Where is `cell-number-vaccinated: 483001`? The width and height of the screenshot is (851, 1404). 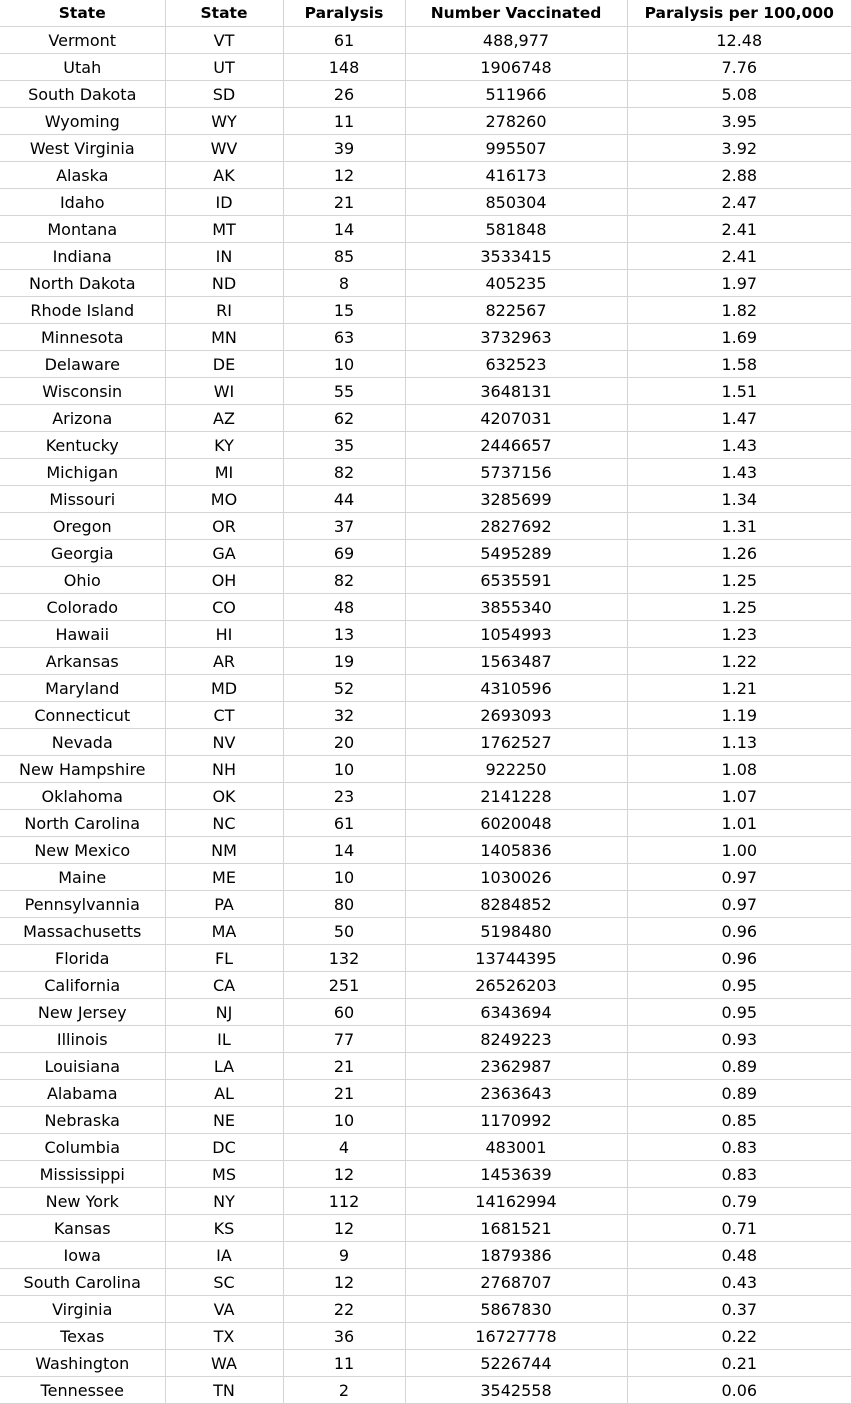 cell-number-vaccinated: 483001 is located at coordinates (516, 1147).